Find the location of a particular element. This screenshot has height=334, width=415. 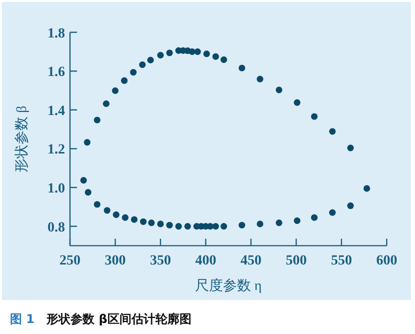

x-tick-label: 600 is located at coordinates (387, 261).